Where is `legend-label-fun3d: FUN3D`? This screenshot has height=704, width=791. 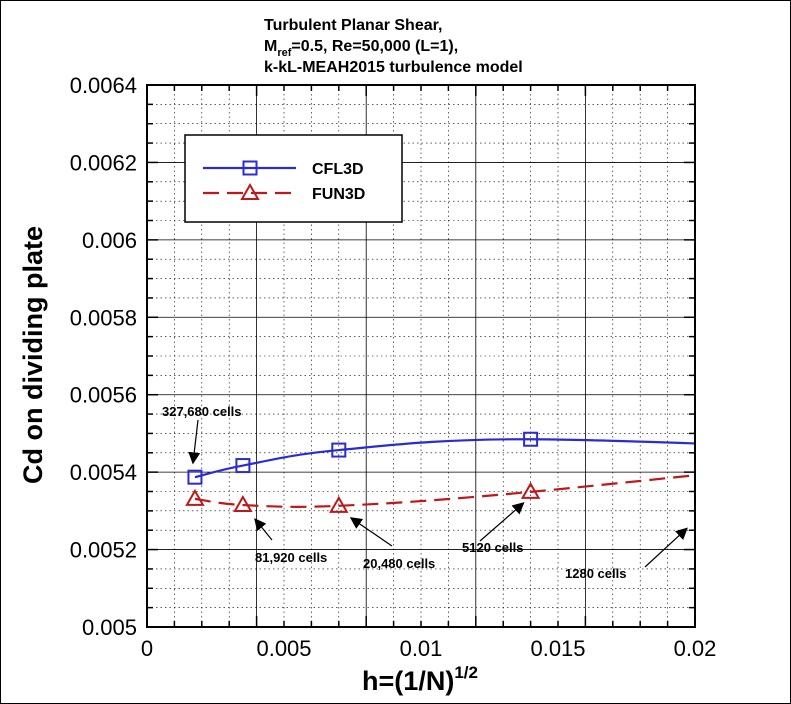
legend-label-fun3d: FUN3D is located at coordinates (338, 194).